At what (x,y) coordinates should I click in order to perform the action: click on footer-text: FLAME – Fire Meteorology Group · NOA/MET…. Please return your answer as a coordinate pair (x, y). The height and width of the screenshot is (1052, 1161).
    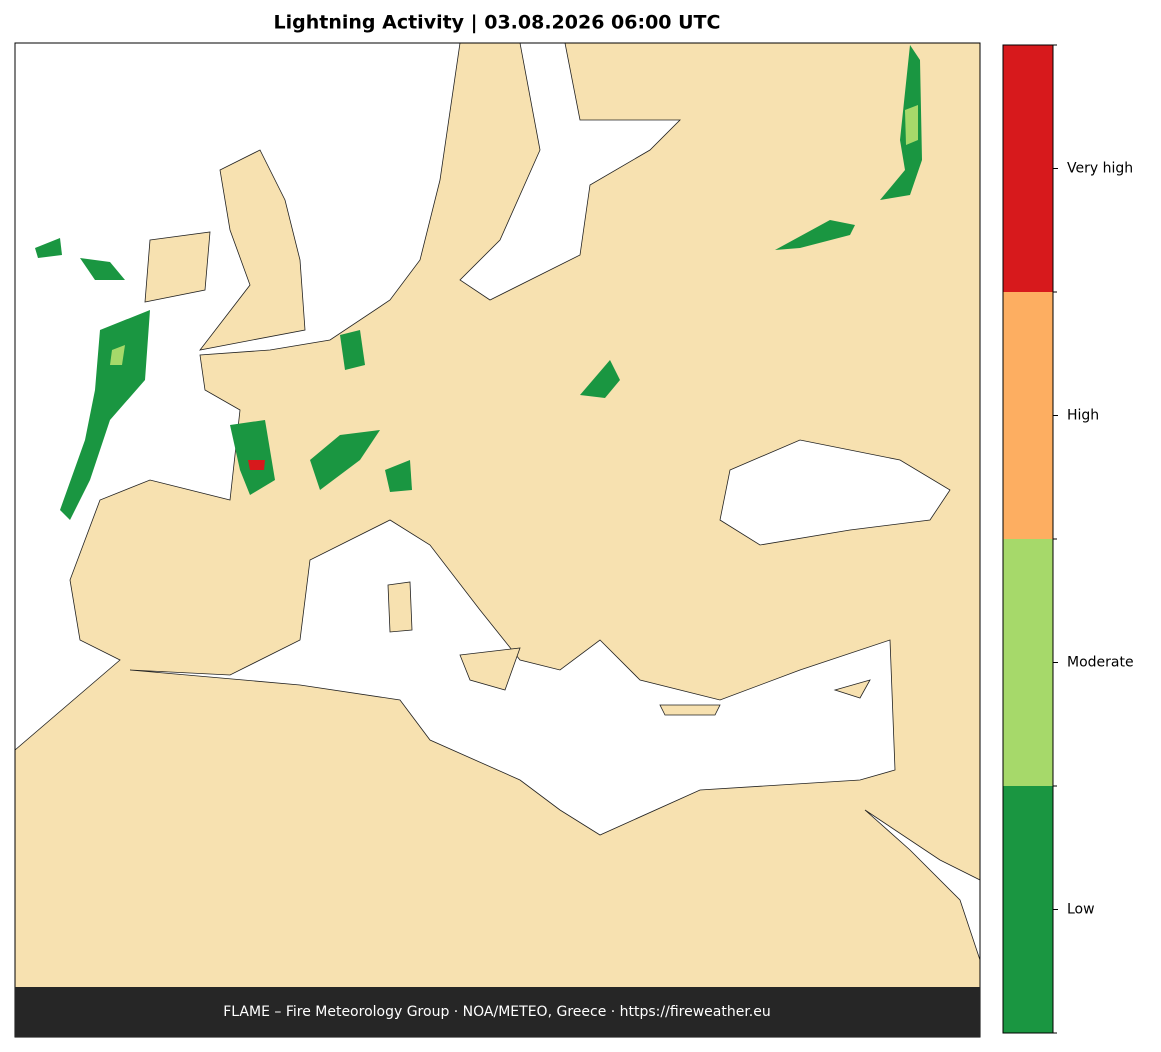
    Looking at the image, I should click on (497, 1012).